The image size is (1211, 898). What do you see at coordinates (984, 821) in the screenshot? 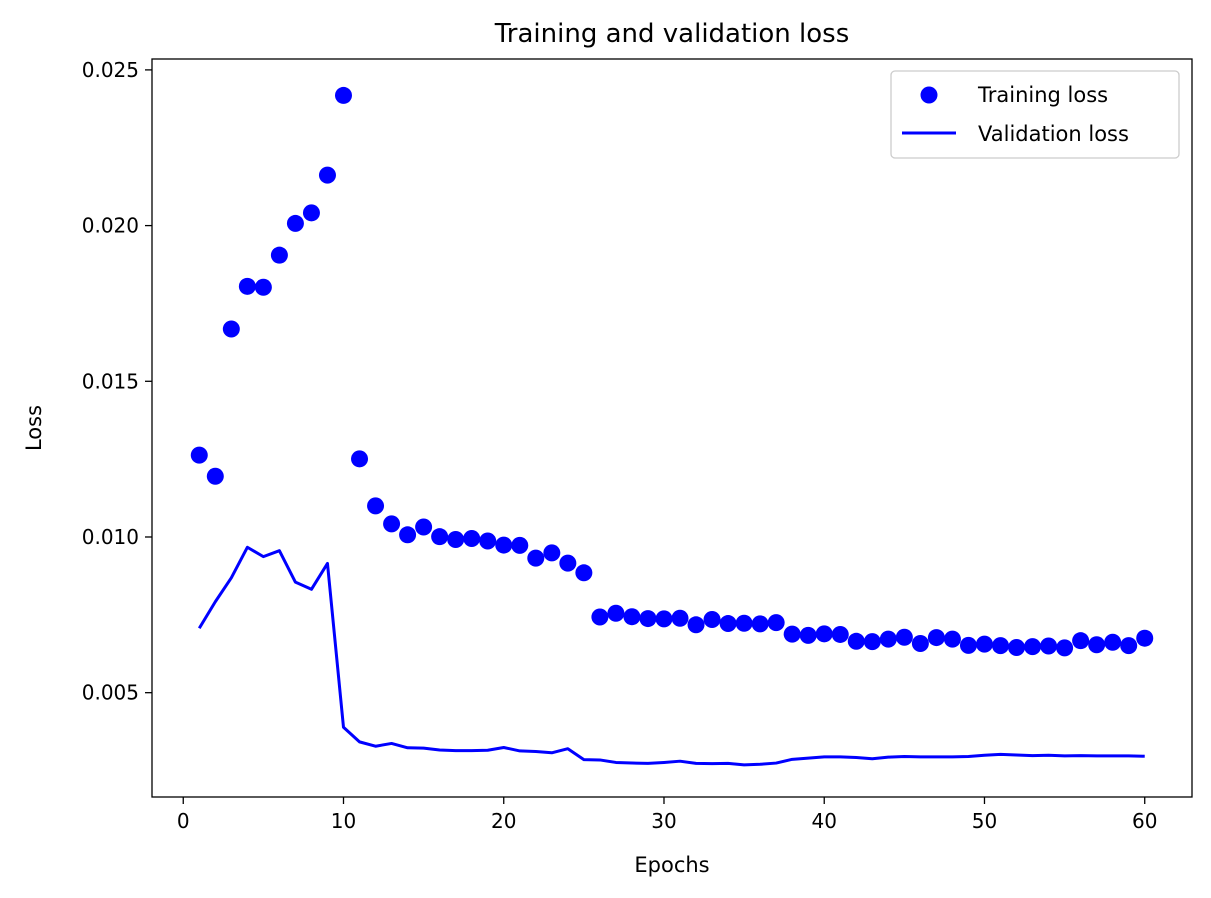
I see `x-tick-label: 50` at bounding box center [984, 821].